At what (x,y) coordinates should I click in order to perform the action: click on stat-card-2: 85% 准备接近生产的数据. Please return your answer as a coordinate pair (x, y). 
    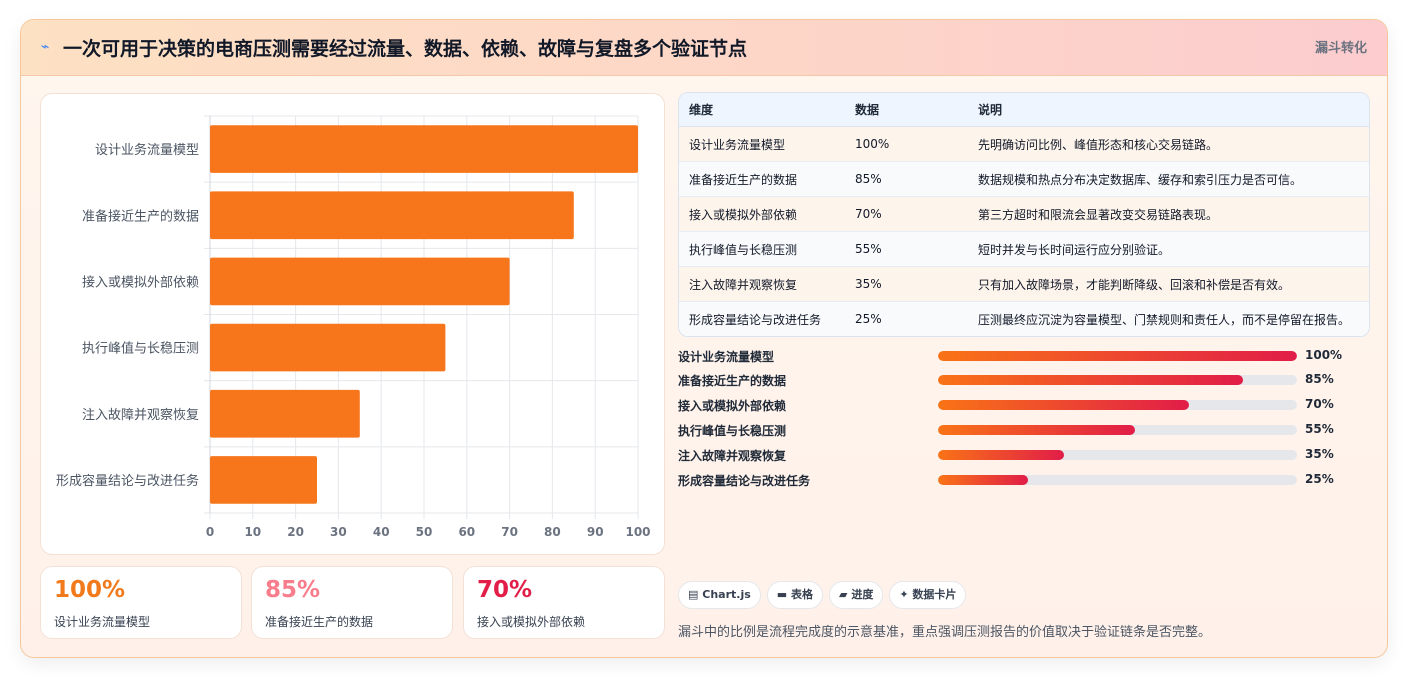
    Looking at the image, I should click on (352, 602).